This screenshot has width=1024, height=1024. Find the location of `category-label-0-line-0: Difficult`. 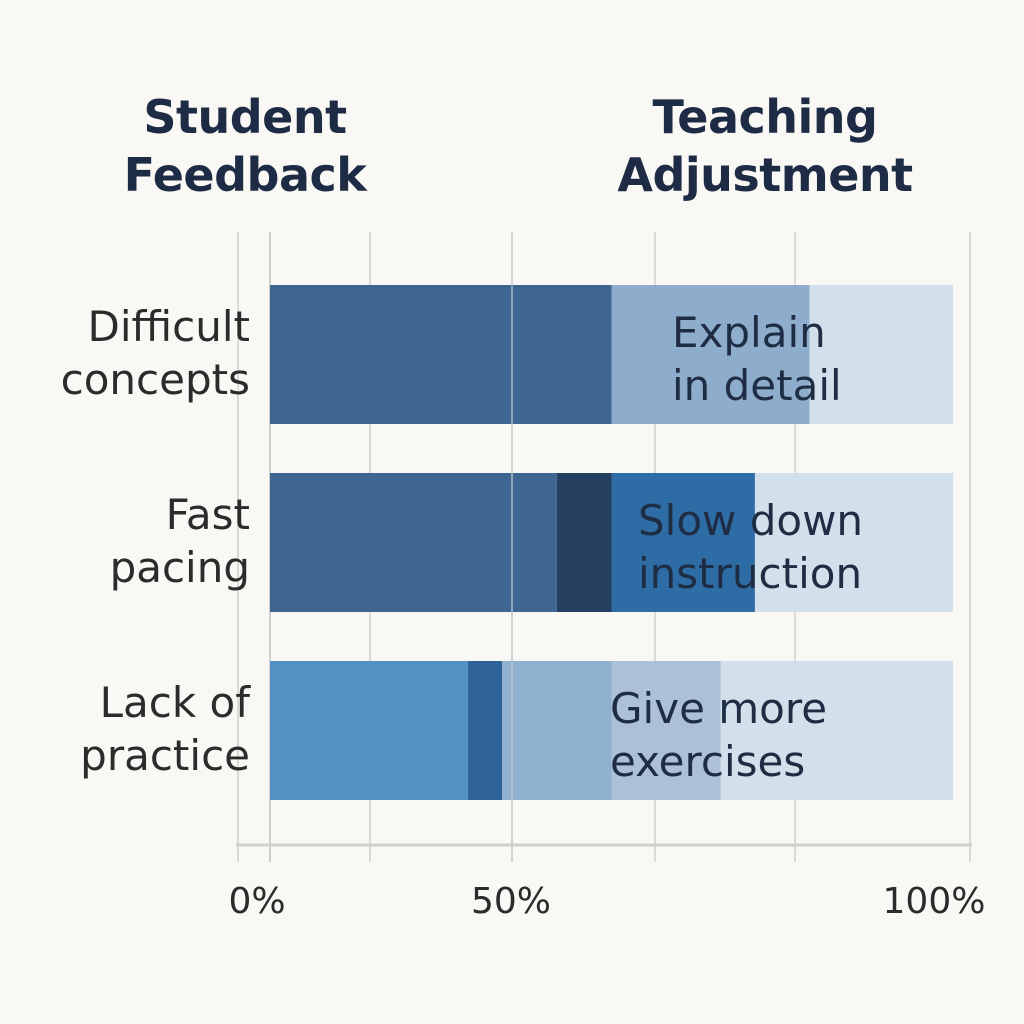

category-label-0-line-0: Difficult is located at coordinates (169, 326).